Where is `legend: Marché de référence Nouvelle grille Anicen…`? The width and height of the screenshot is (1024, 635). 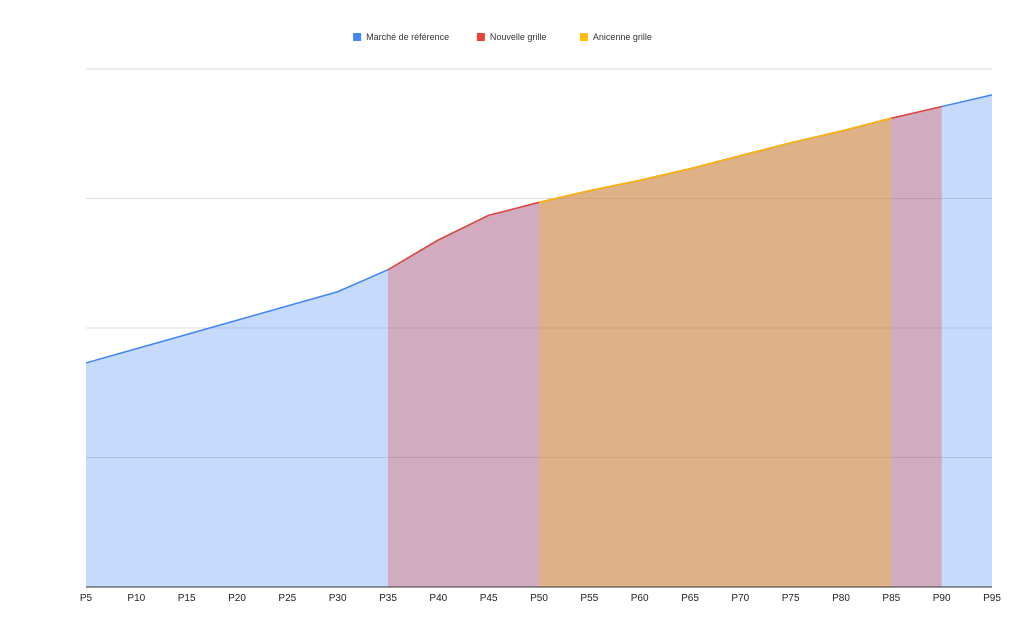
legend: Marché de référence Nouvelle grille Anicen… is located at coordinates (502, 37).